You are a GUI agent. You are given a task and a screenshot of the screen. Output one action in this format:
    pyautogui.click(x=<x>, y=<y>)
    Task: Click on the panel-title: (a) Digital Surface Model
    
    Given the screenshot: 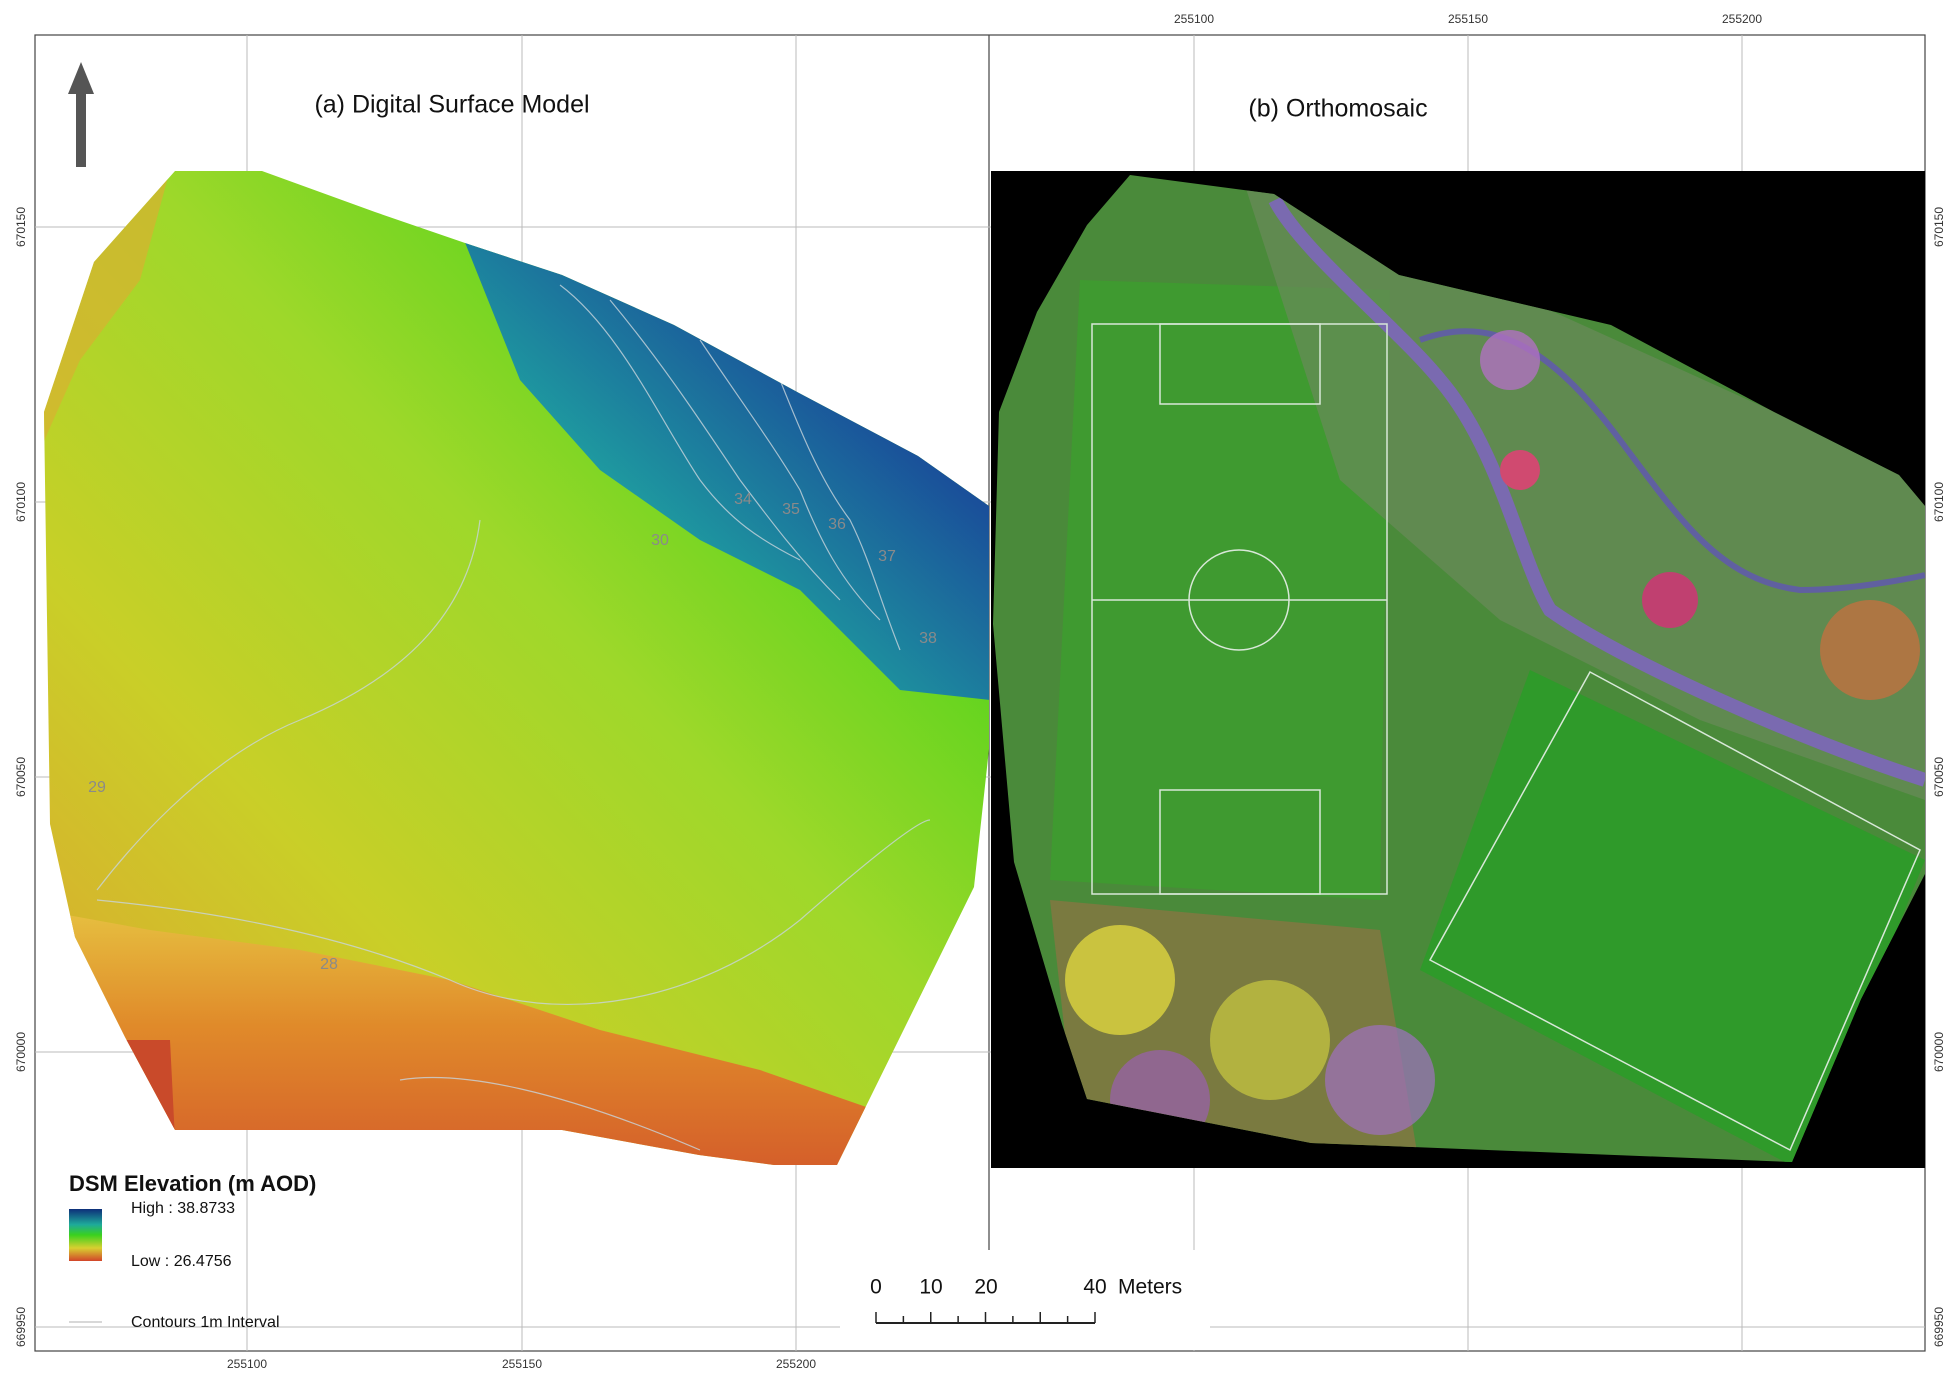 What is the action you would take?
    pyautogui.click(x=451, y=105)
    